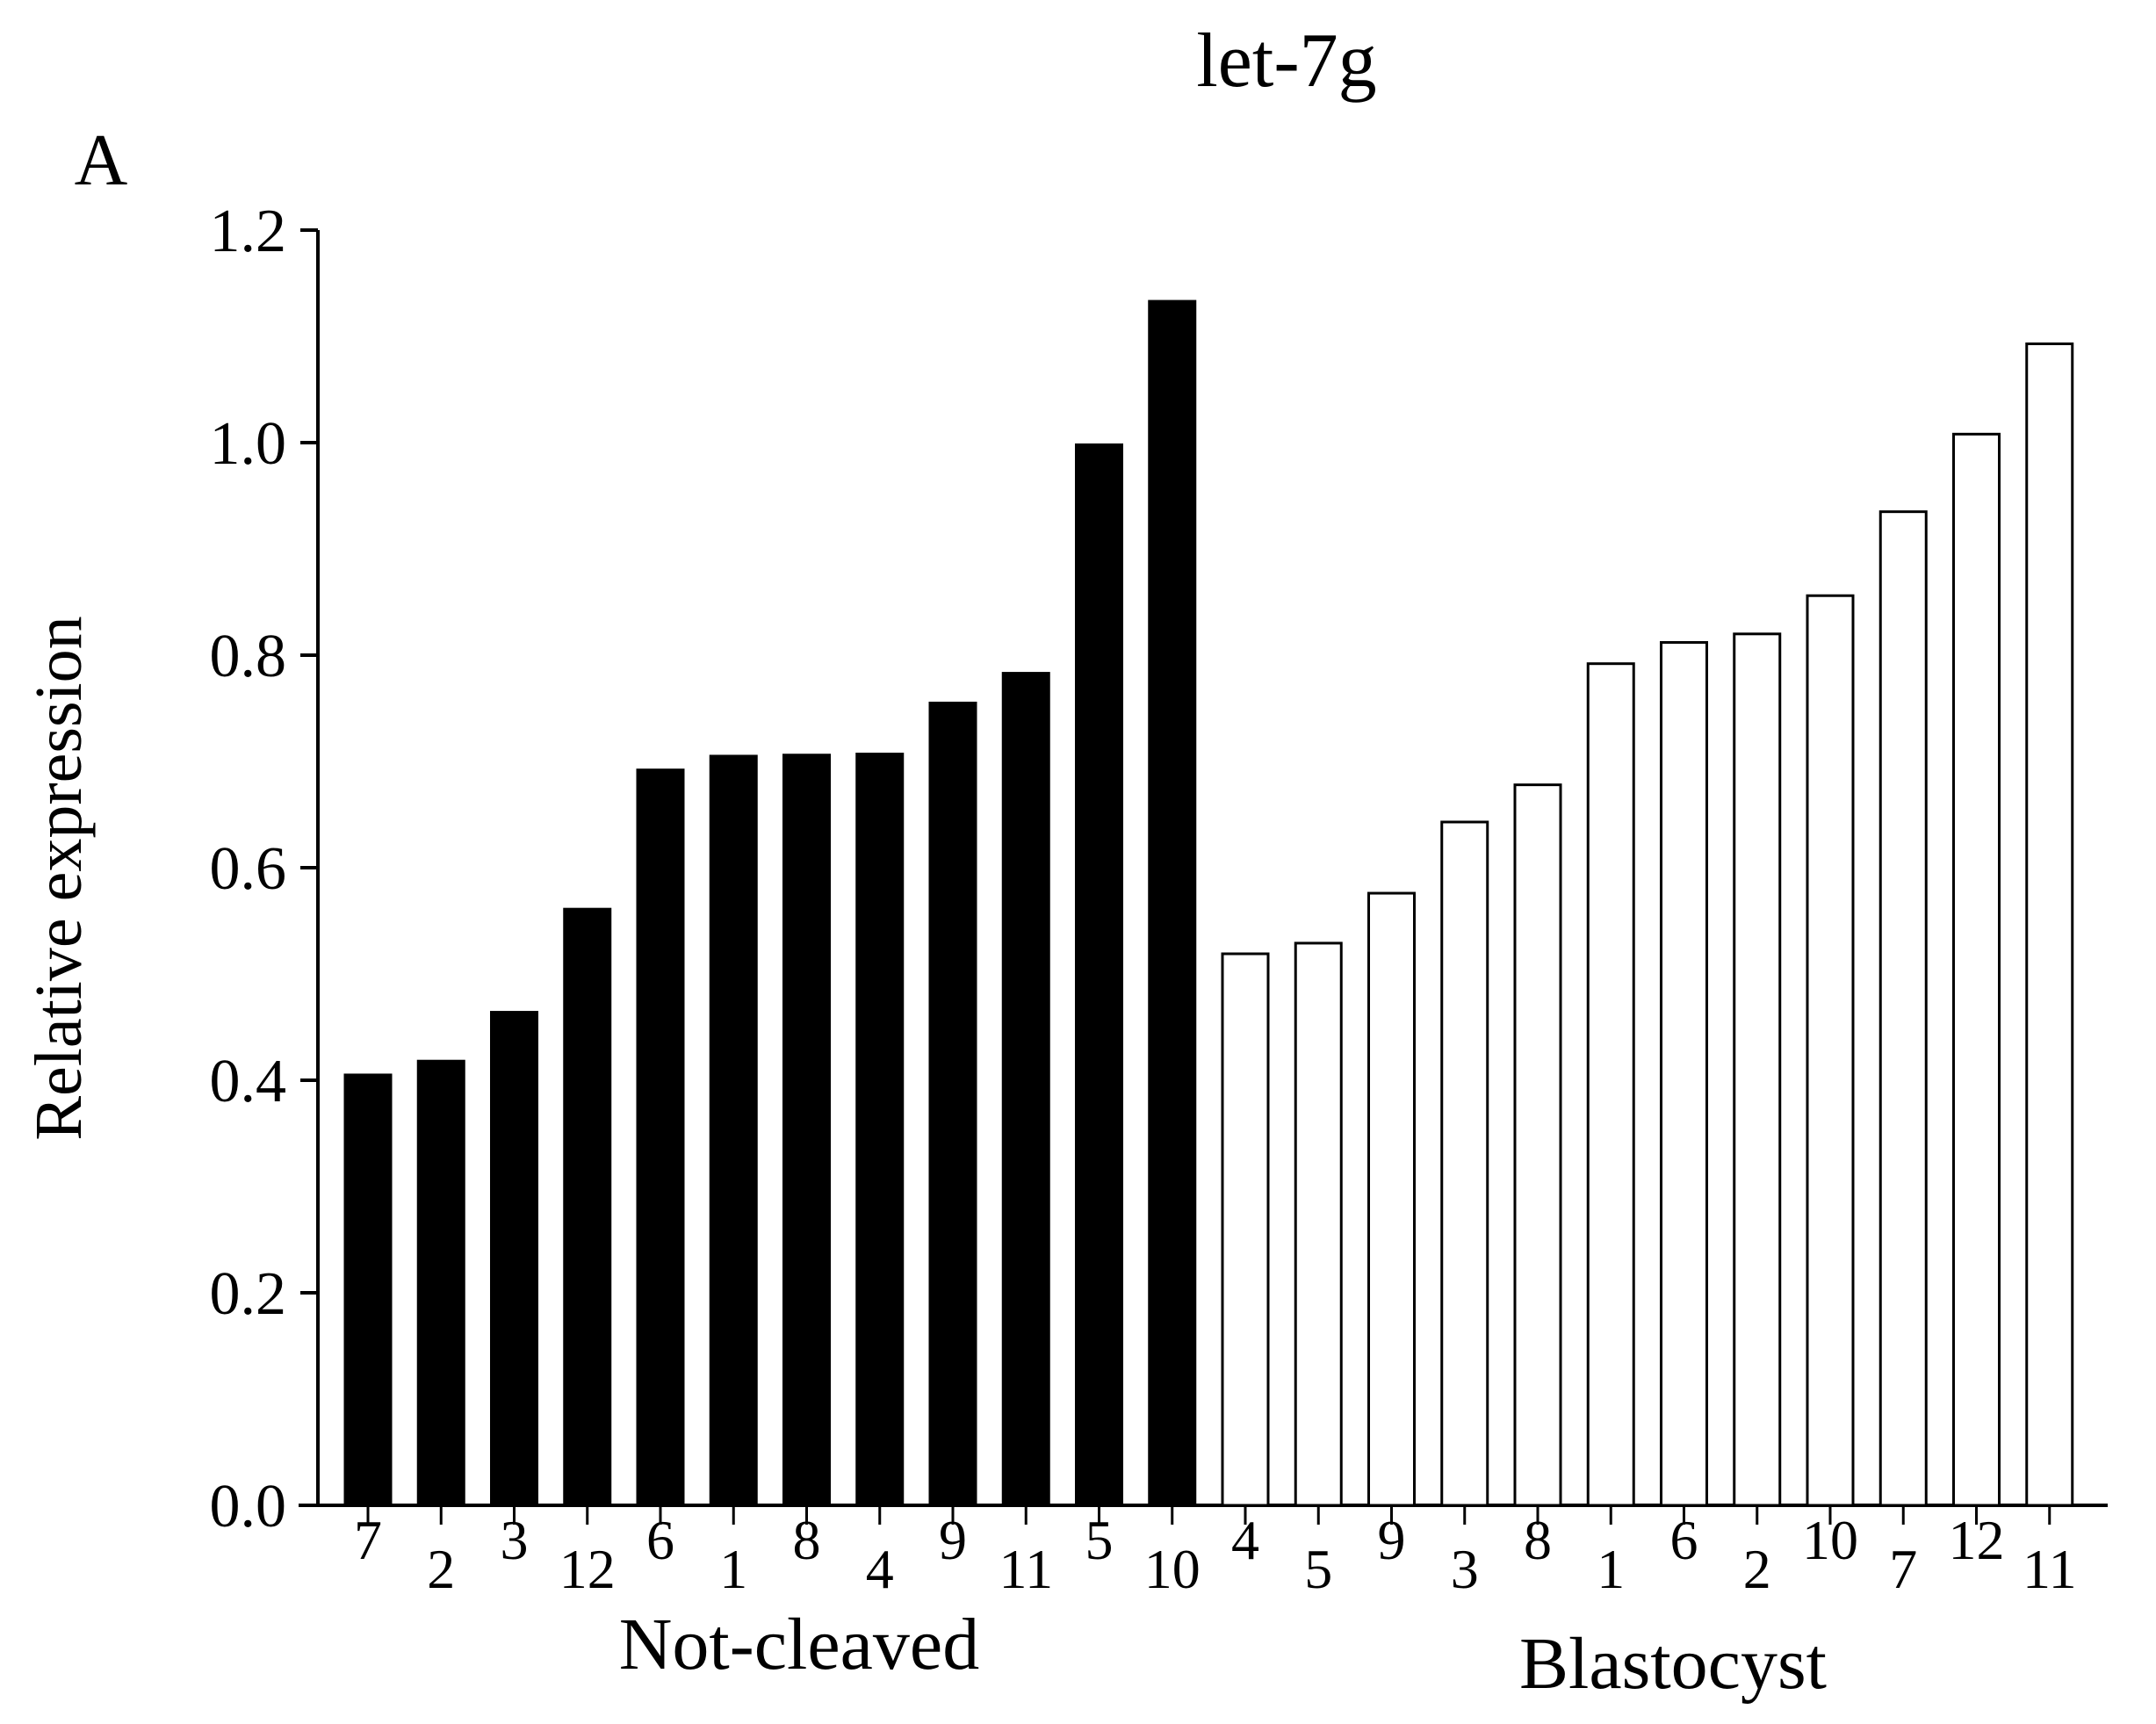  I want to click on y-tick-label: 0.0, so click(249, 1506).